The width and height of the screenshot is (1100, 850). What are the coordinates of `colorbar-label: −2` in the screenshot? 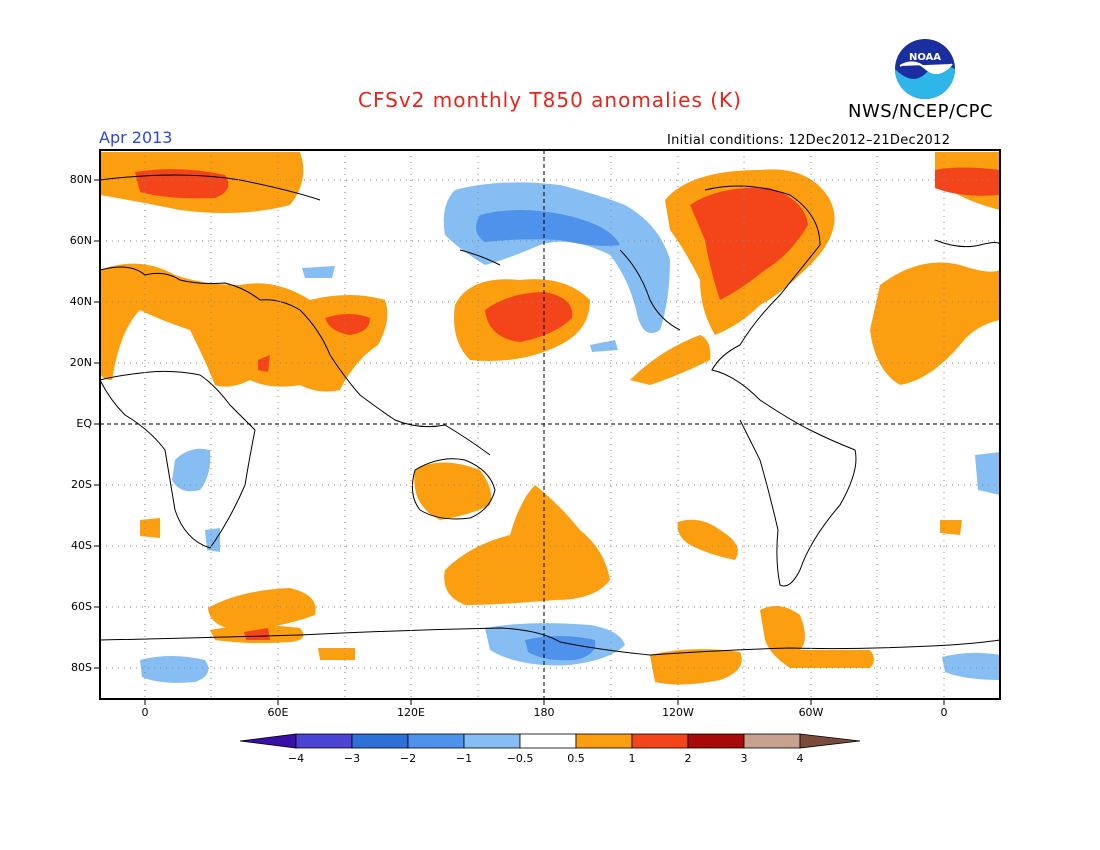 It's located at (408, 758).